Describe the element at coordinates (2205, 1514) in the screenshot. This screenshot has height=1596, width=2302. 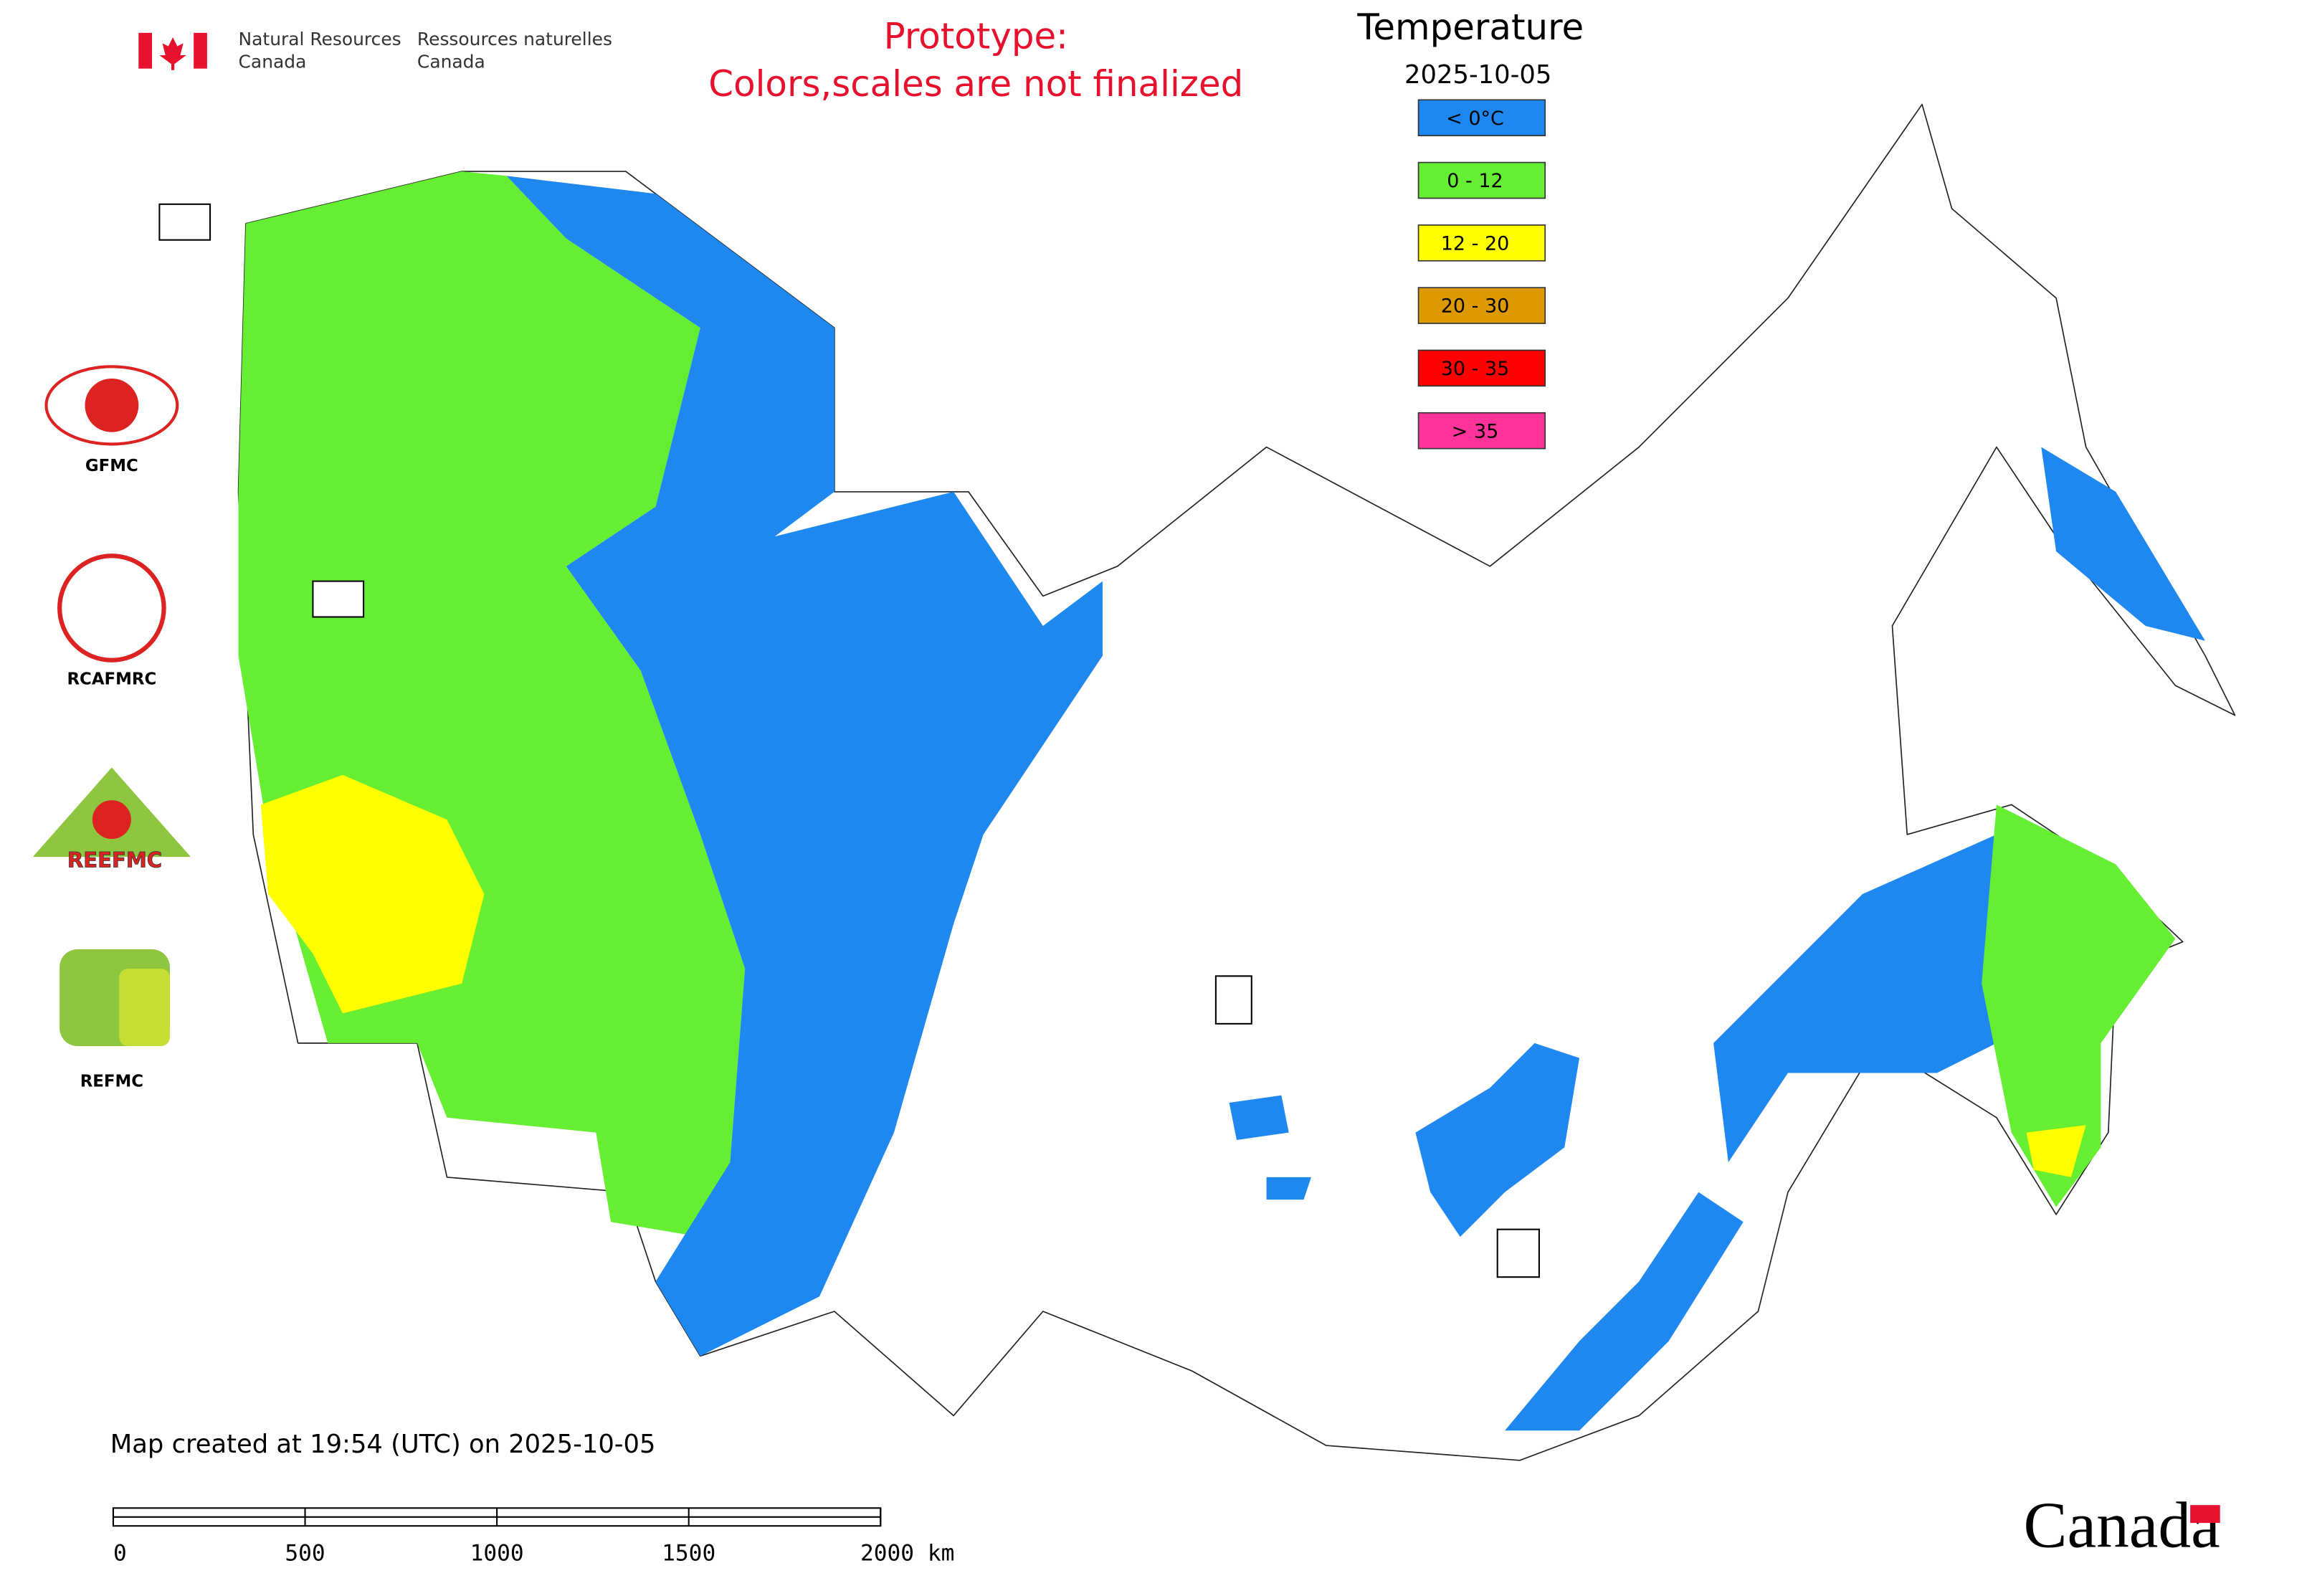
I see `wordmark-flag` at that location.